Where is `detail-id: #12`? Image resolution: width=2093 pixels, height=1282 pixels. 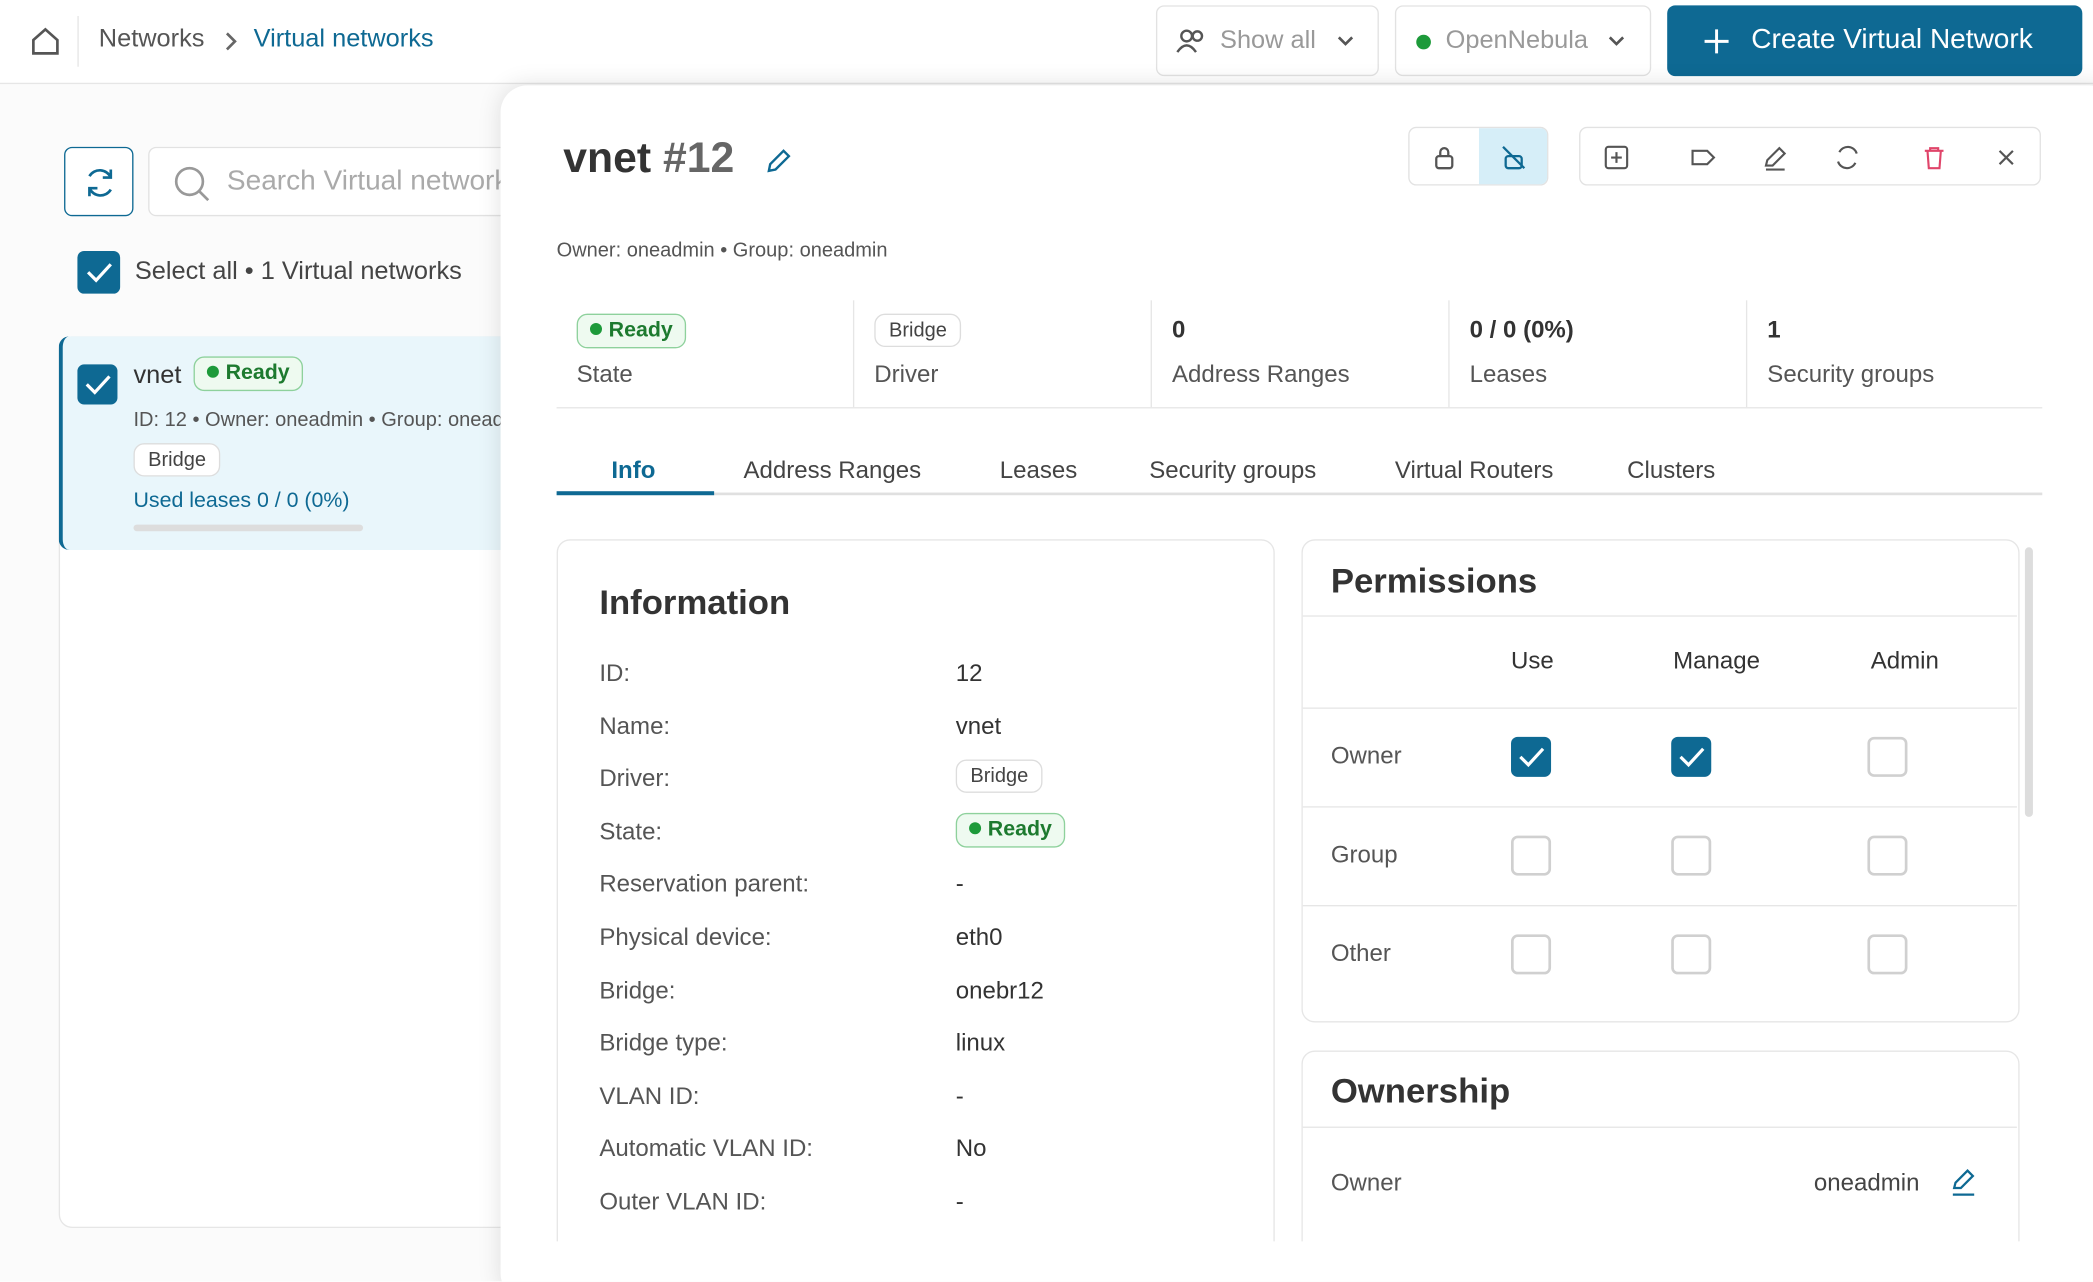
detail-id: #12 is located at coordinates (698, 157).